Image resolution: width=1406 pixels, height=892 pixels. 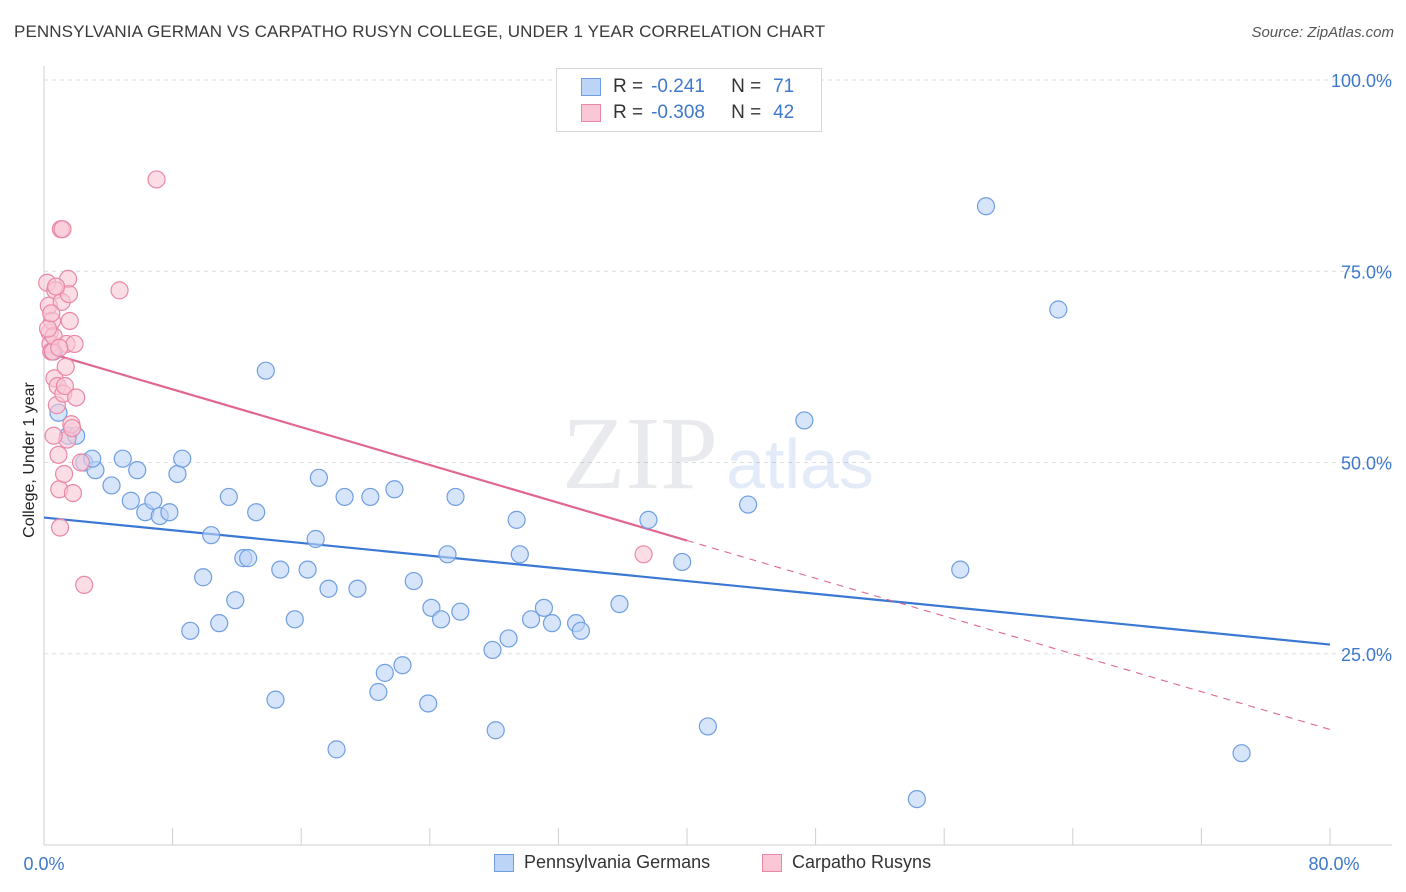 What do you see at coordinates (862, 862) in the screenshot?
I see `bottom-legend-label: Carpatho Rusyns` at bounding box center [862, 862].